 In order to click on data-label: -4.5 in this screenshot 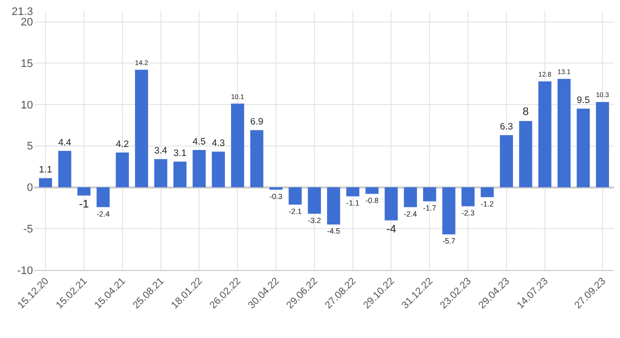, I will do `click(333, 231)`.